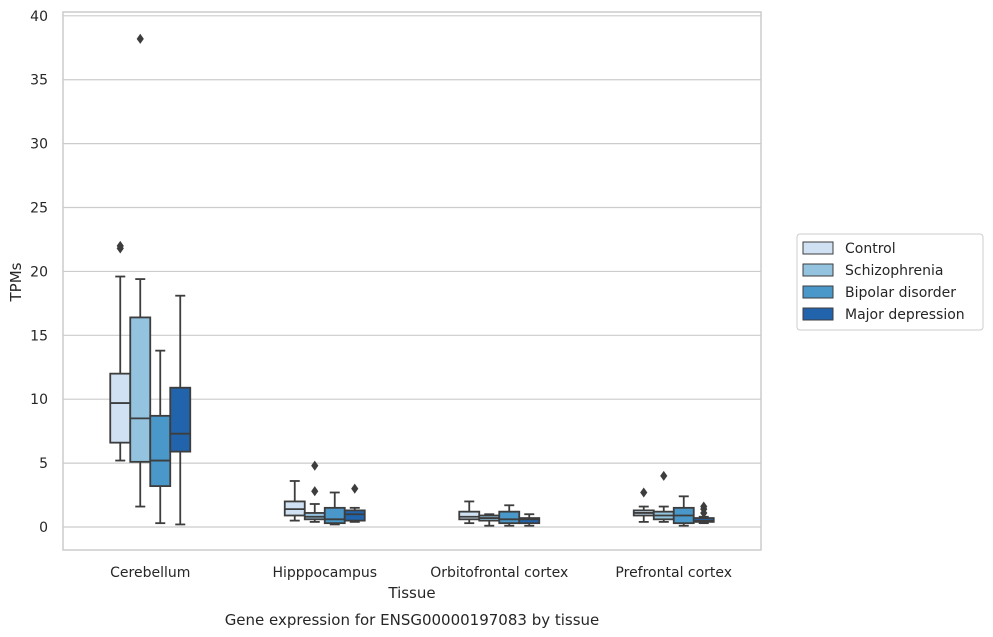 This screenshot has height=637, width=993. I want to click on legend-frame, so click(890, 282).